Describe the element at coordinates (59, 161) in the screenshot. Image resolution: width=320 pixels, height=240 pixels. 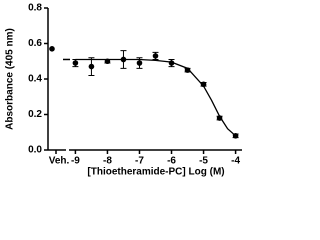
I see `x-tick-label: Veh.` at that location.